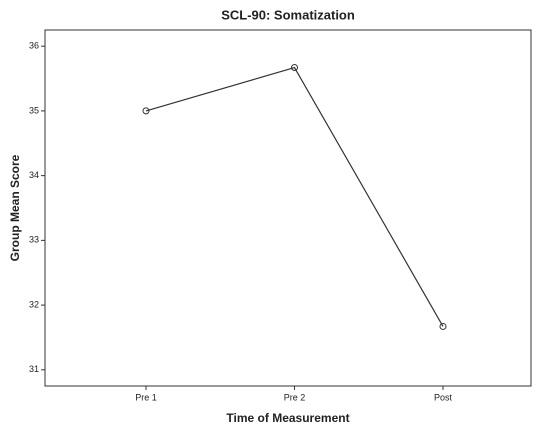  I want to click on x-tick-label: Pre 2, so click(295, 397).